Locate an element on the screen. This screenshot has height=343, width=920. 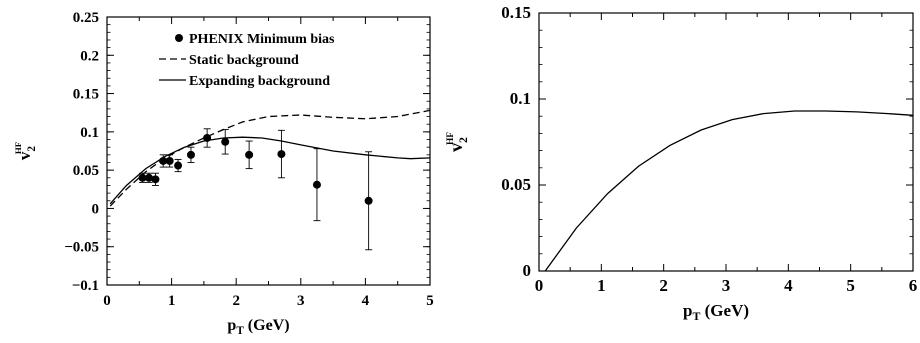
x-tick-label: 6 is located at coordinates (913, 285).